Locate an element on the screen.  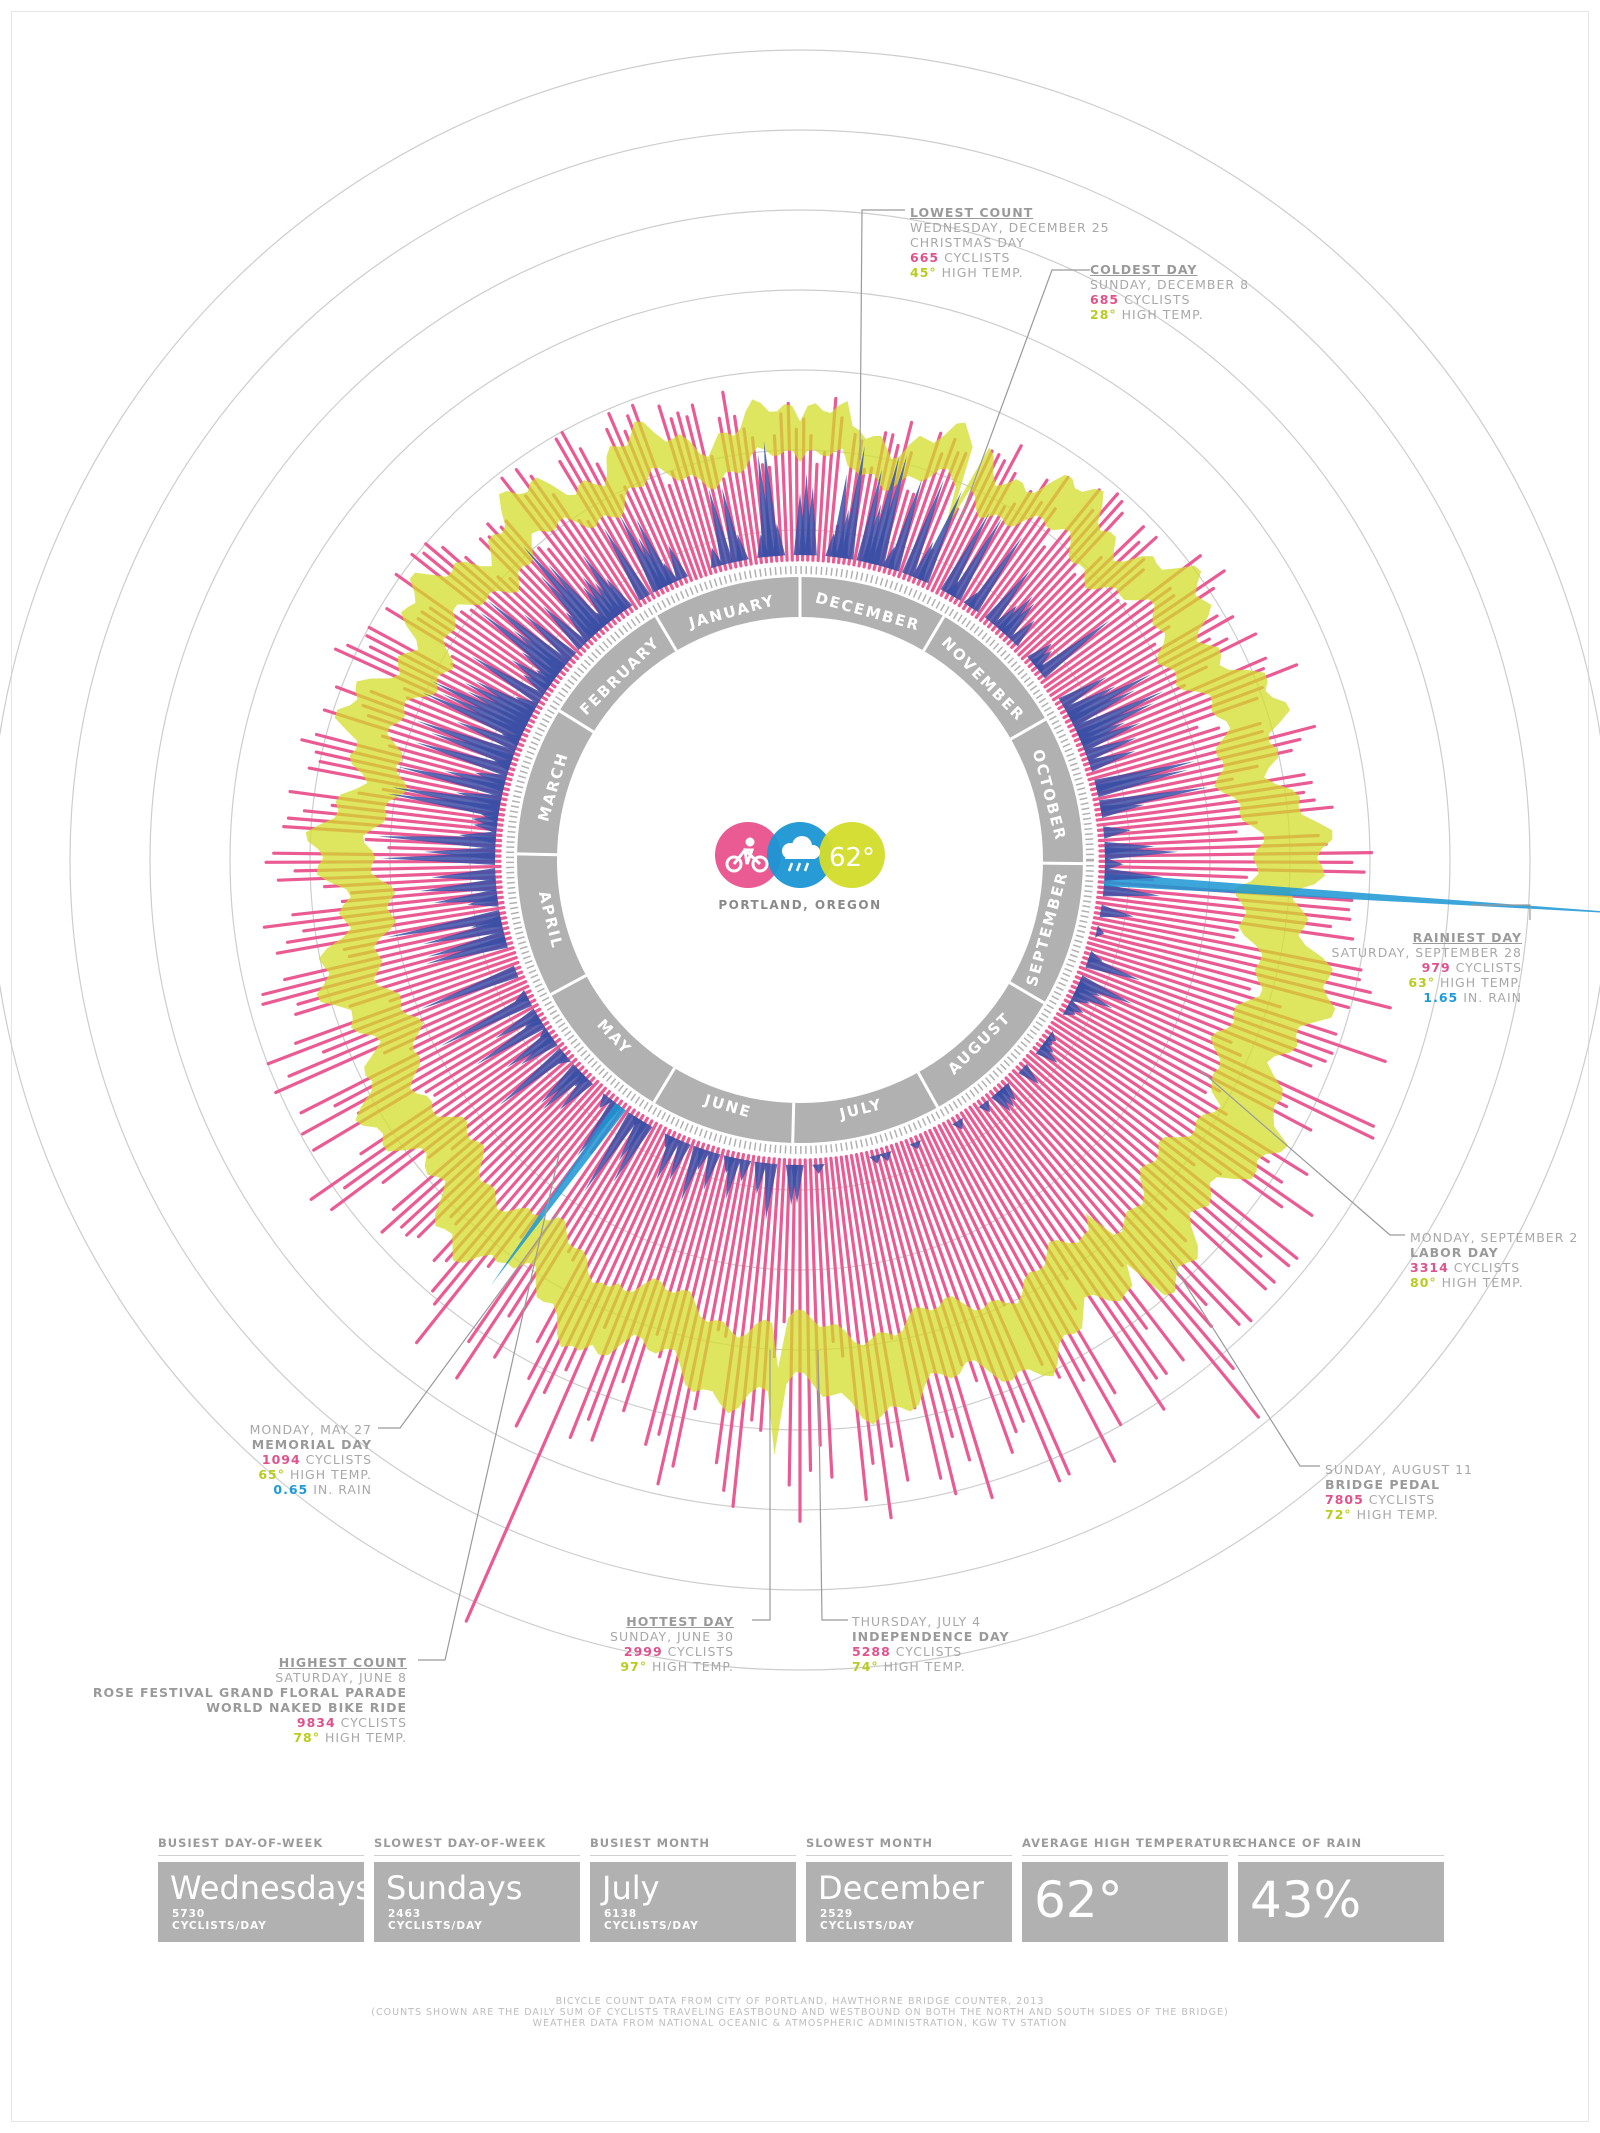
stat-average-high-temp: AVERAGE HIGH TEMPERATURE 62° is located at coordinates (1131, 1889).